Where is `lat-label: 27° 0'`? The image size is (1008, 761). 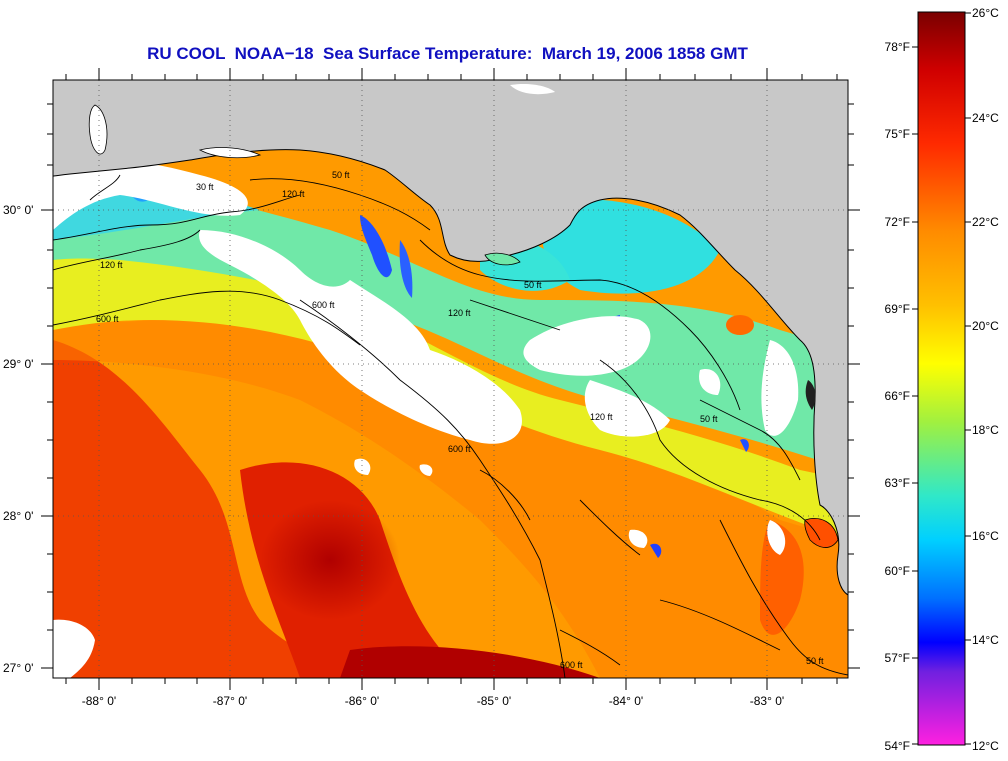 lat-label: 27° 0' is located at coordinates (18, 668).